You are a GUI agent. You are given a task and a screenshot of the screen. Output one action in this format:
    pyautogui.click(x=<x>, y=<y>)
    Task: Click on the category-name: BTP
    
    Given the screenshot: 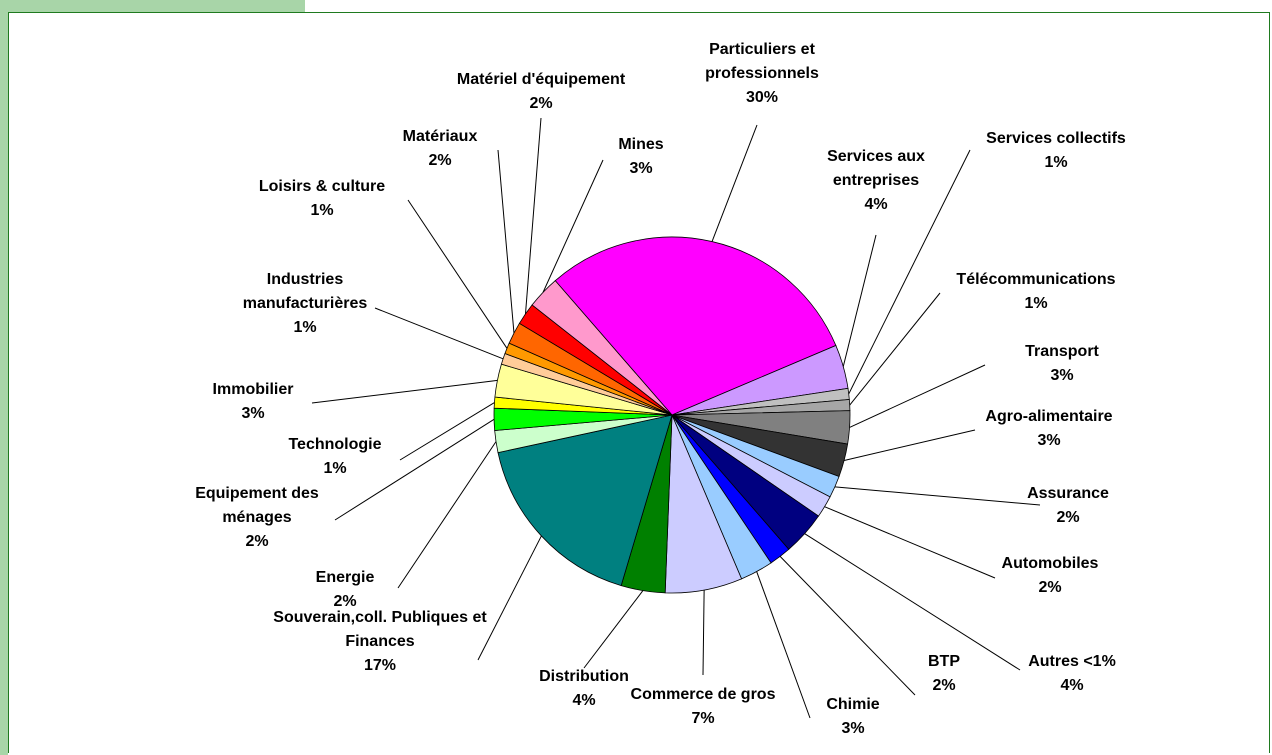 What is the action you would take?
    pyautogui.click(x=944, y=661)
    